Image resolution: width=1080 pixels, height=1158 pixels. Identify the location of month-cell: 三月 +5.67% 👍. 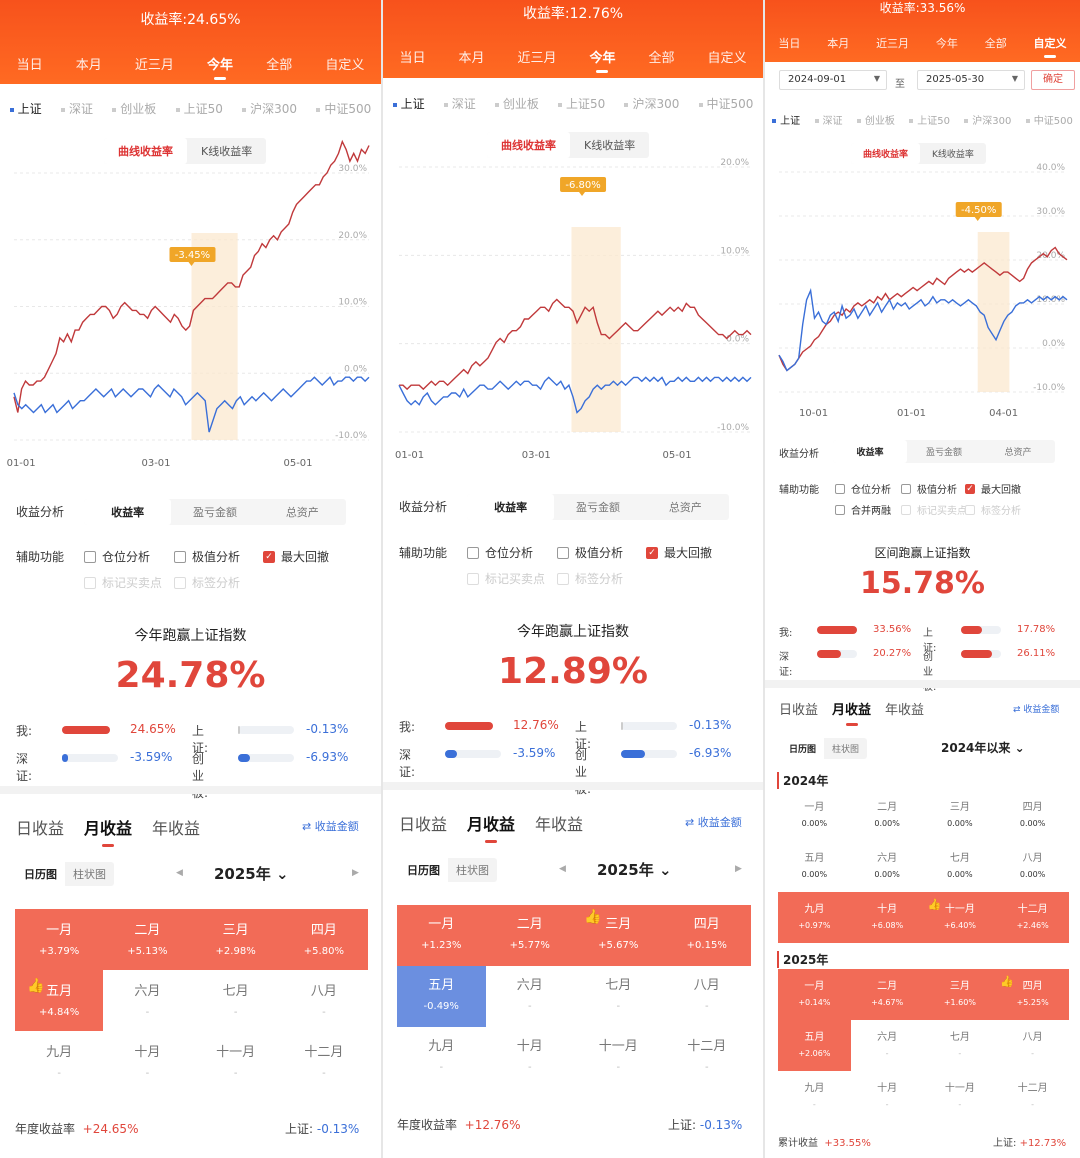
(618, 935).